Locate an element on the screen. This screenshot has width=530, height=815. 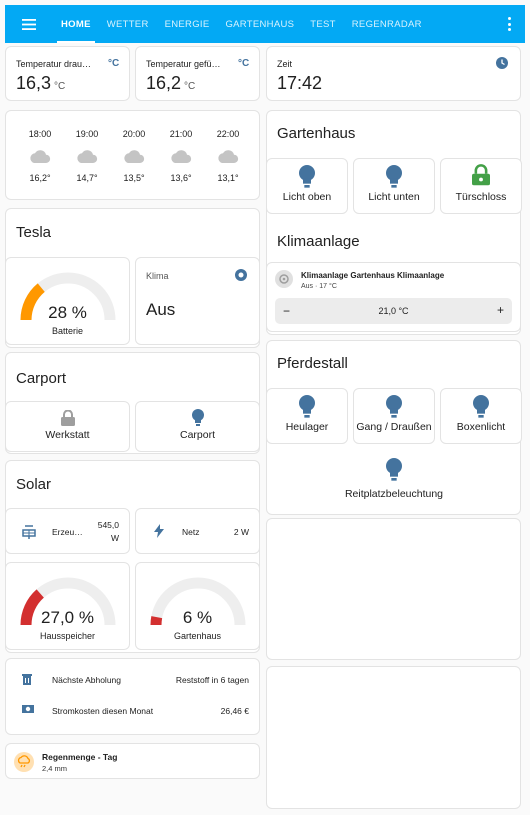
forecast-hour: 20:00 13,5° is located at coordinates (134, 156).